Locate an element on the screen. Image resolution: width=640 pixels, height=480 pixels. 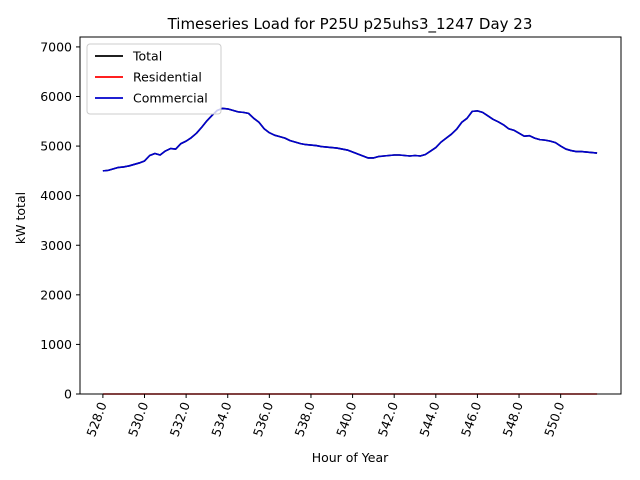
x-tick-label: 534.0 is located at coordinates (221, 419).